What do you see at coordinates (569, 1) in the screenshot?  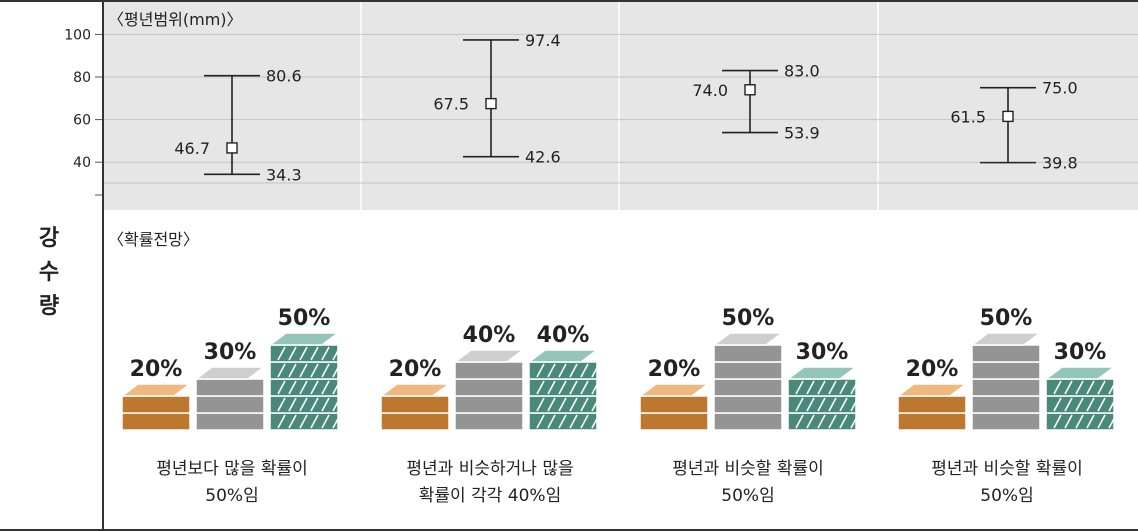 I see `top-border` at bounding box center [569, 1].